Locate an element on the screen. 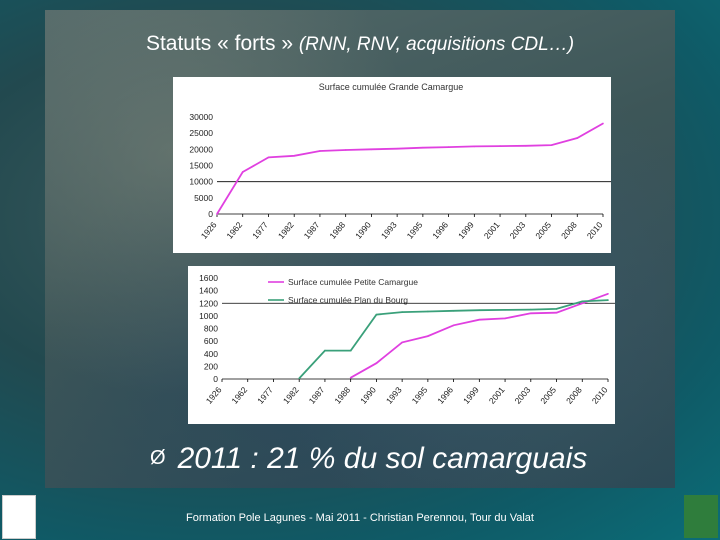 Image resolution: width=720 pixels, height=540 pixels. x-tick-label: 1988 is located at coordinates (337, 230).